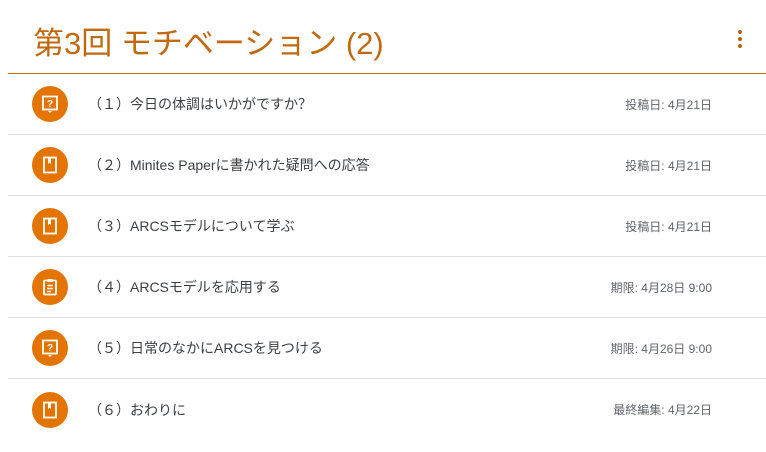 This screenshot has height=452, width=766. What do you see at coordinates (387, 287) in the screenshot?
I see `list-item: （４）ARCSモデルを応用する 期限: 4月28日 9:00` at bounding box center [387, 287].